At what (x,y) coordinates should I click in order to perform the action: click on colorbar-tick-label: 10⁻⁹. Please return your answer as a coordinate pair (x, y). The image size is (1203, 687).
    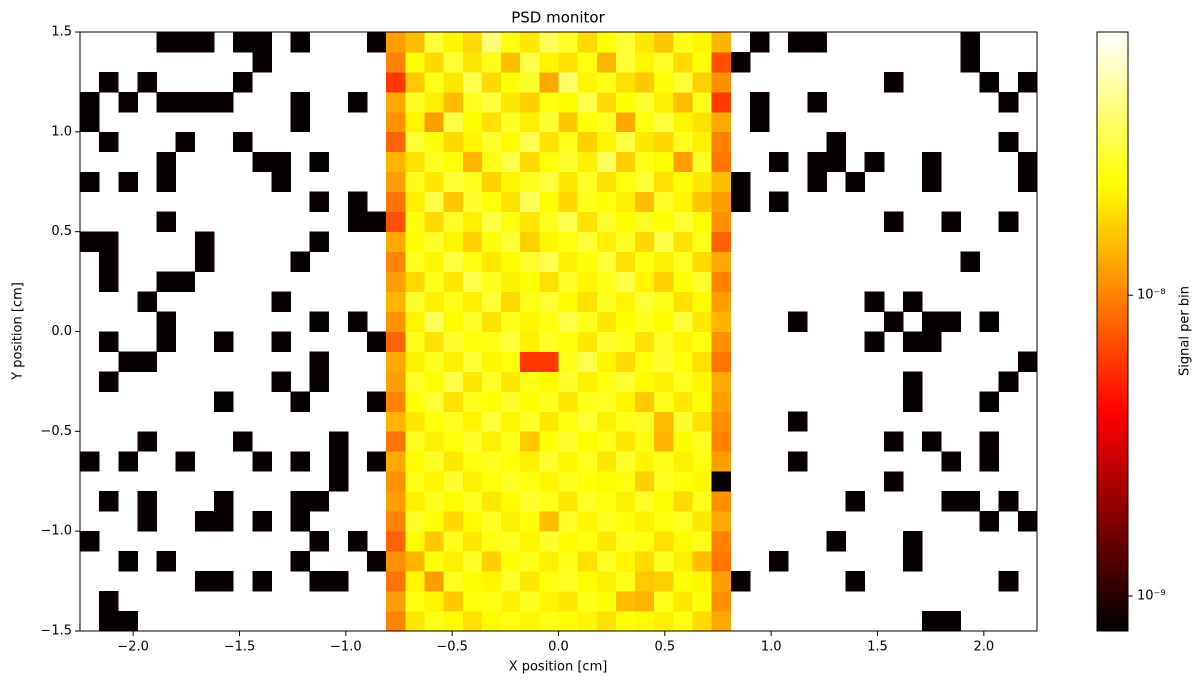
    Looking at the image, I should click on (1151, 596).